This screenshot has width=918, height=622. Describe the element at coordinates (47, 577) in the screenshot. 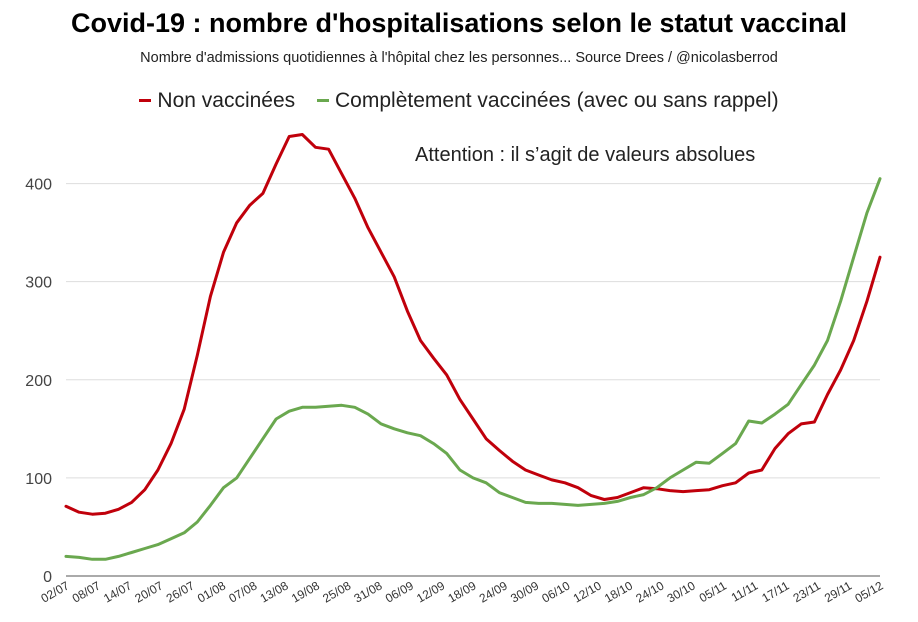

I see `y-tick-label: 0` at that location.